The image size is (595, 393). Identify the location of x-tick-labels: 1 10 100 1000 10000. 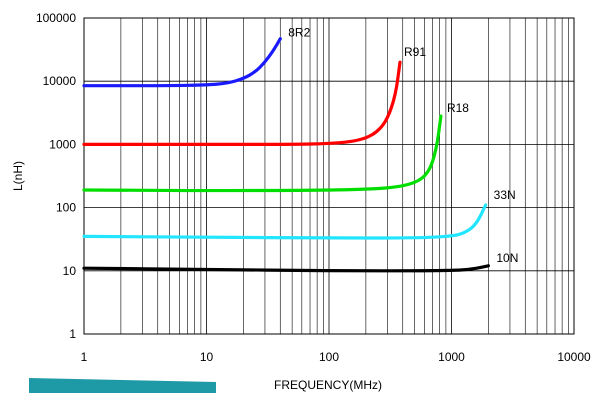
(336, 357).